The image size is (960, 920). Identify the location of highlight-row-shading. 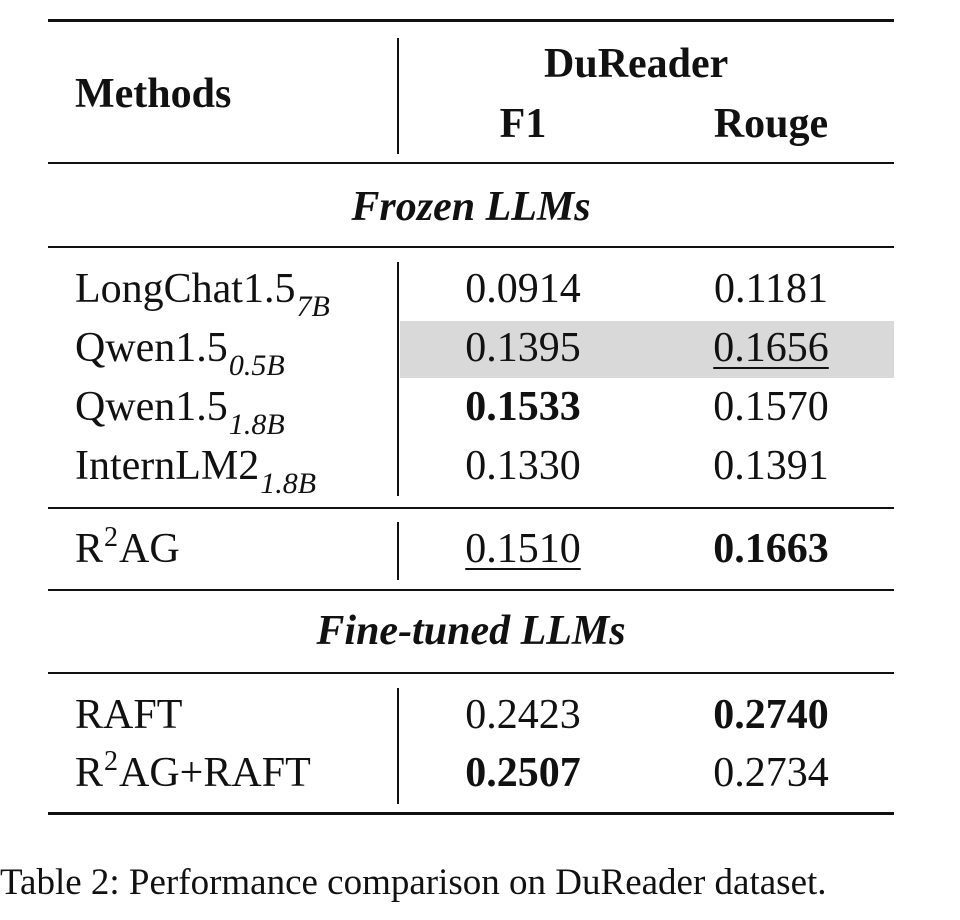
(647, 349).